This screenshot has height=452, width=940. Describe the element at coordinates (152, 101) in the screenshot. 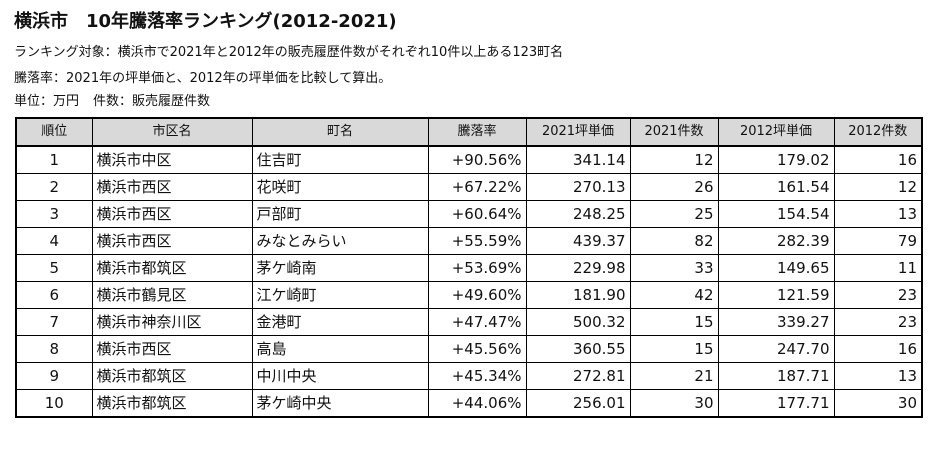

I see `note-count: 件数：販売履歴件数` at that location.